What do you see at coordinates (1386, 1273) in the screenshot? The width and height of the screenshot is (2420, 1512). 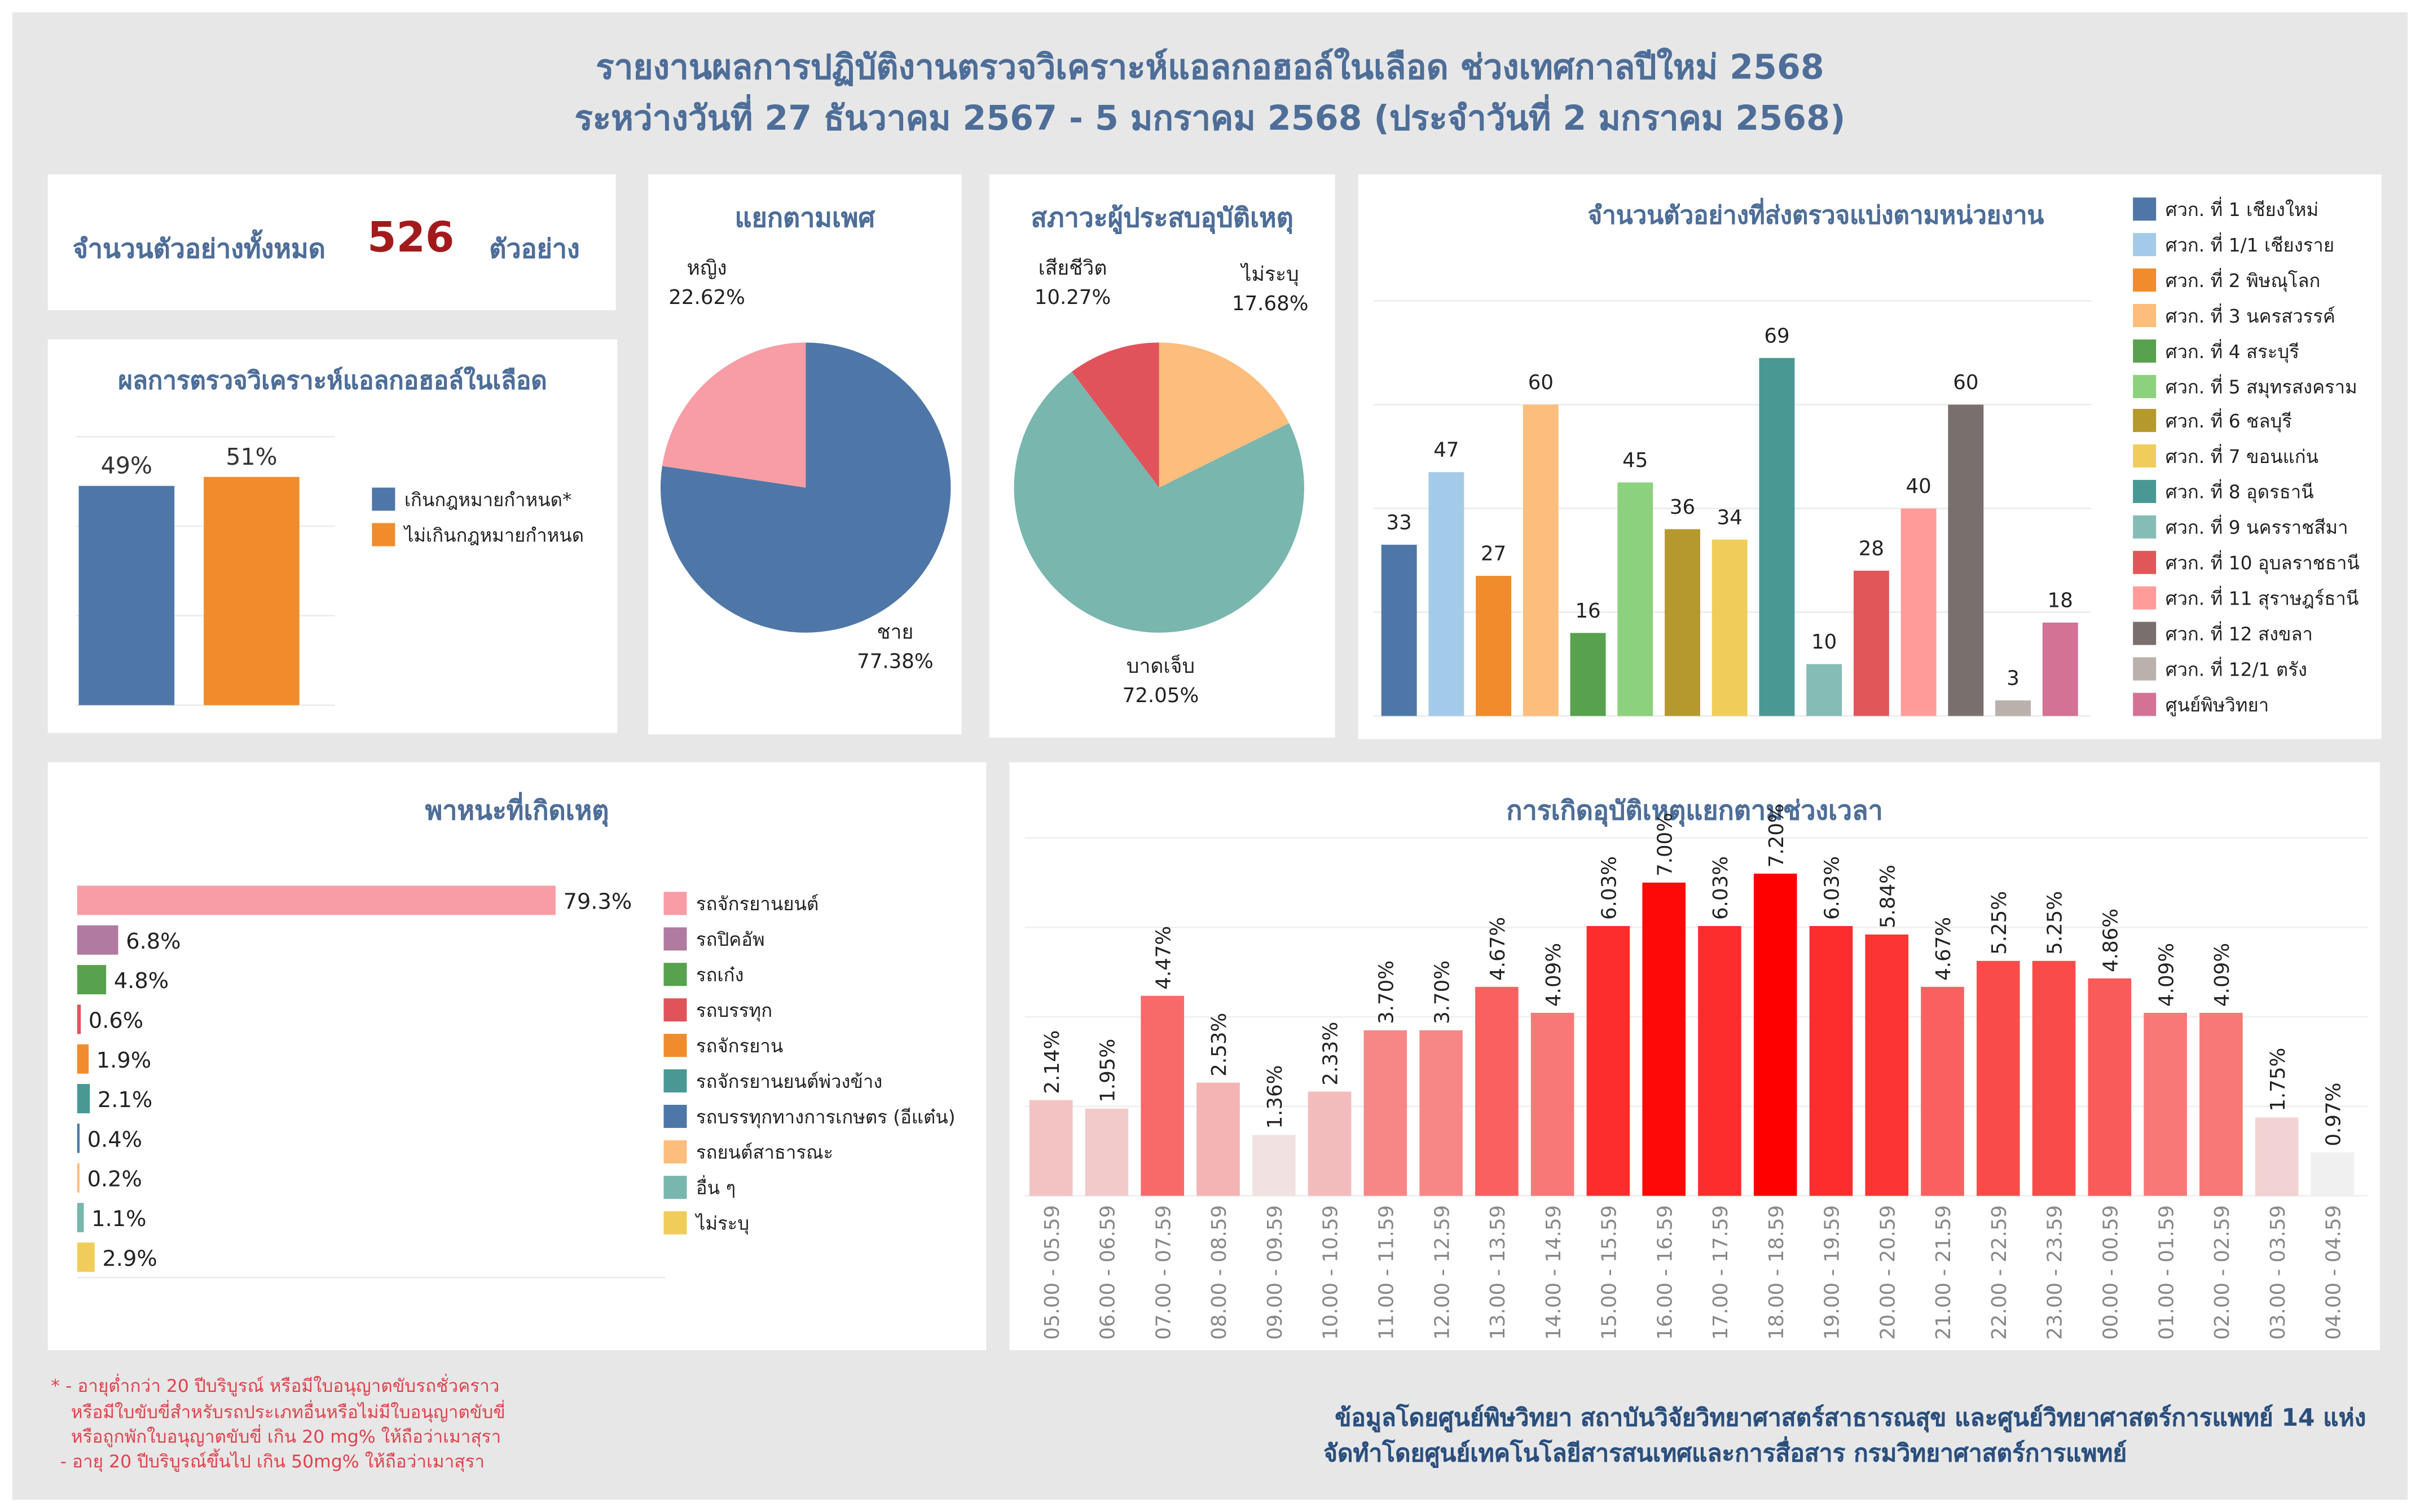 I see `time-category-6: 11.00 - 11.59` at bounding box center [1386, 1273].